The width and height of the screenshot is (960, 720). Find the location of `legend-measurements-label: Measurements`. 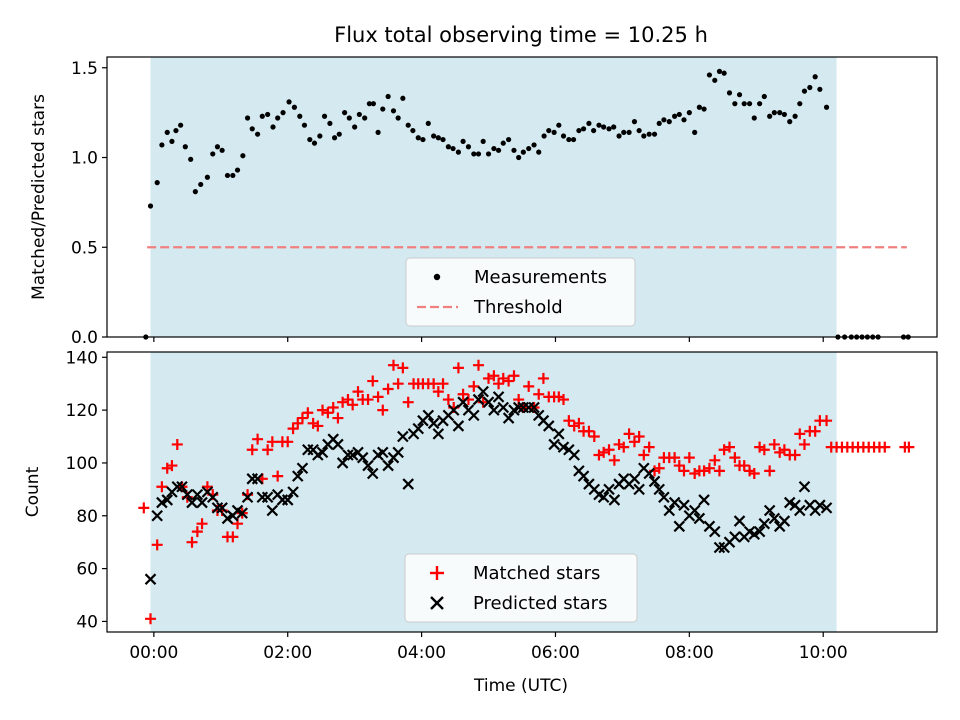

legend-measurements-label: Measurements is located at coordinates (540, 277).